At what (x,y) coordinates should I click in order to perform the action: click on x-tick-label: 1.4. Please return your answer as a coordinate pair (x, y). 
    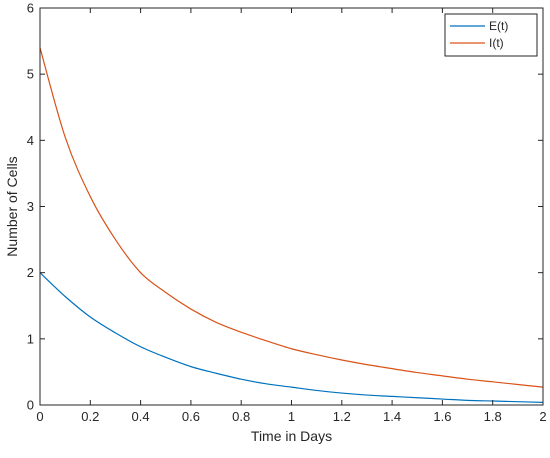
    Looking at the image, I should click on (392, 416).